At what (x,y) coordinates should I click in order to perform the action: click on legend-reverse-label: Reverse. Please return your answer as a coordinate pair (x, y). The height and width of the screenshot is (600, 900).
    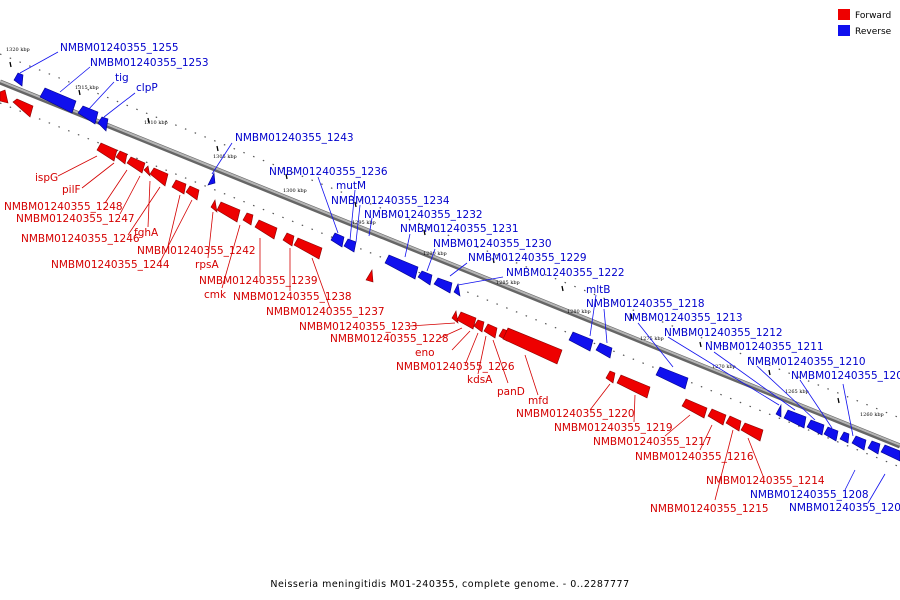
    Looking at the image, I should click on (873, 32).